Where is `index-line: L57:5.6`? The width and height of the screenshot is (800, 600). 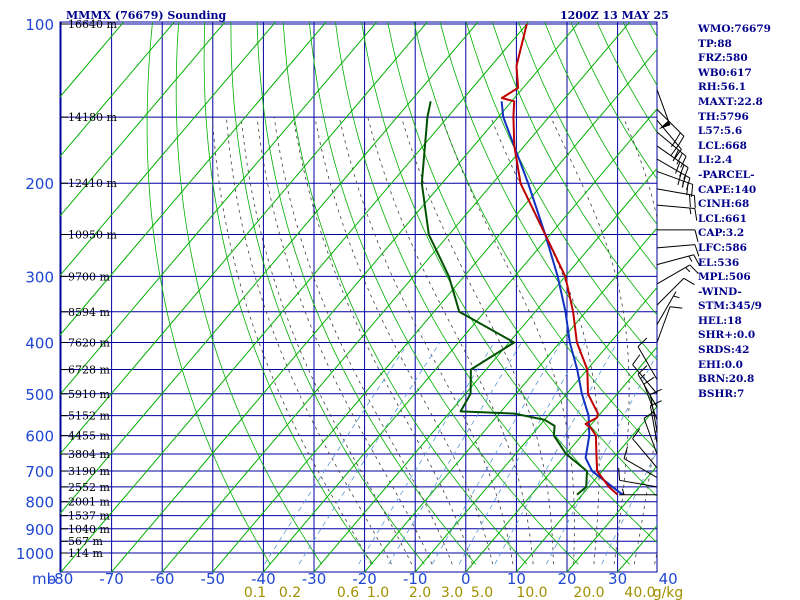 index-line: L57:5.6 is located at coordinates (720, 131).